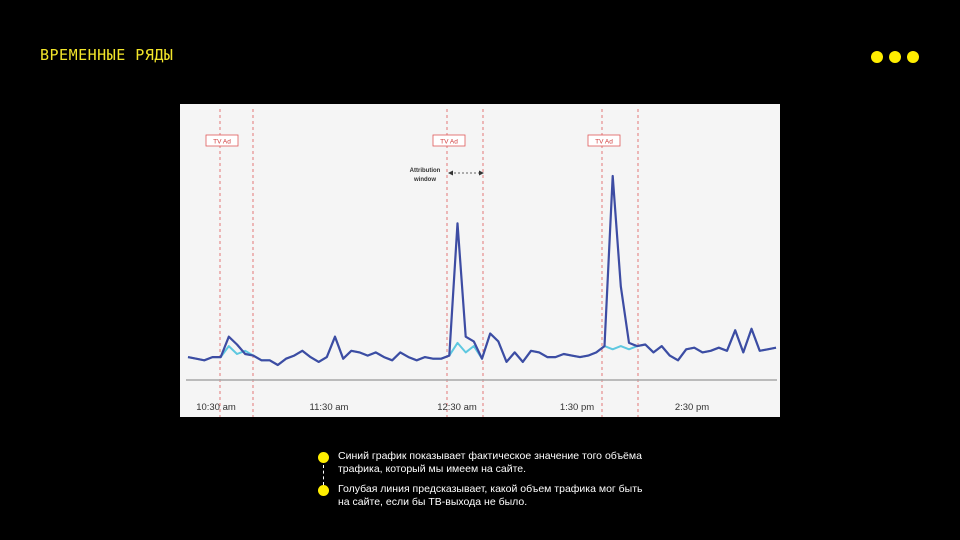 The image size is (960, 540). I want to click on arrow-right-icon, so click(481, 173).